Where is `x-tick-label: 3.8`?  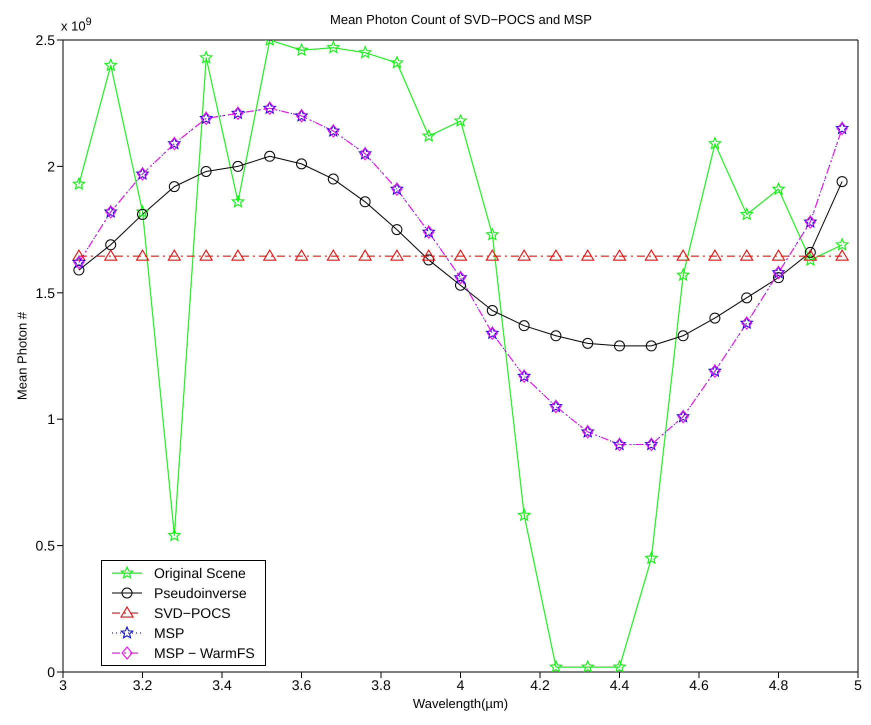
x-tick-label: 3.8 is located at coordinates (381, 684).